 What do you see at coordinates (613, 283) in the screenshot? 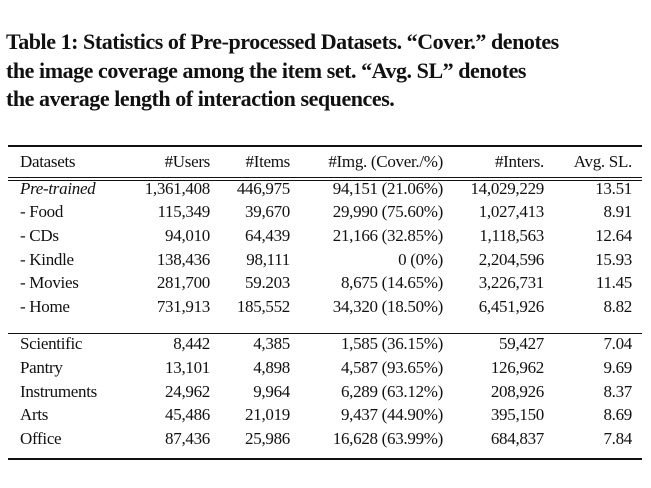
I see `cell-avg-sl: 11.45` at bounding box center [613, 283].